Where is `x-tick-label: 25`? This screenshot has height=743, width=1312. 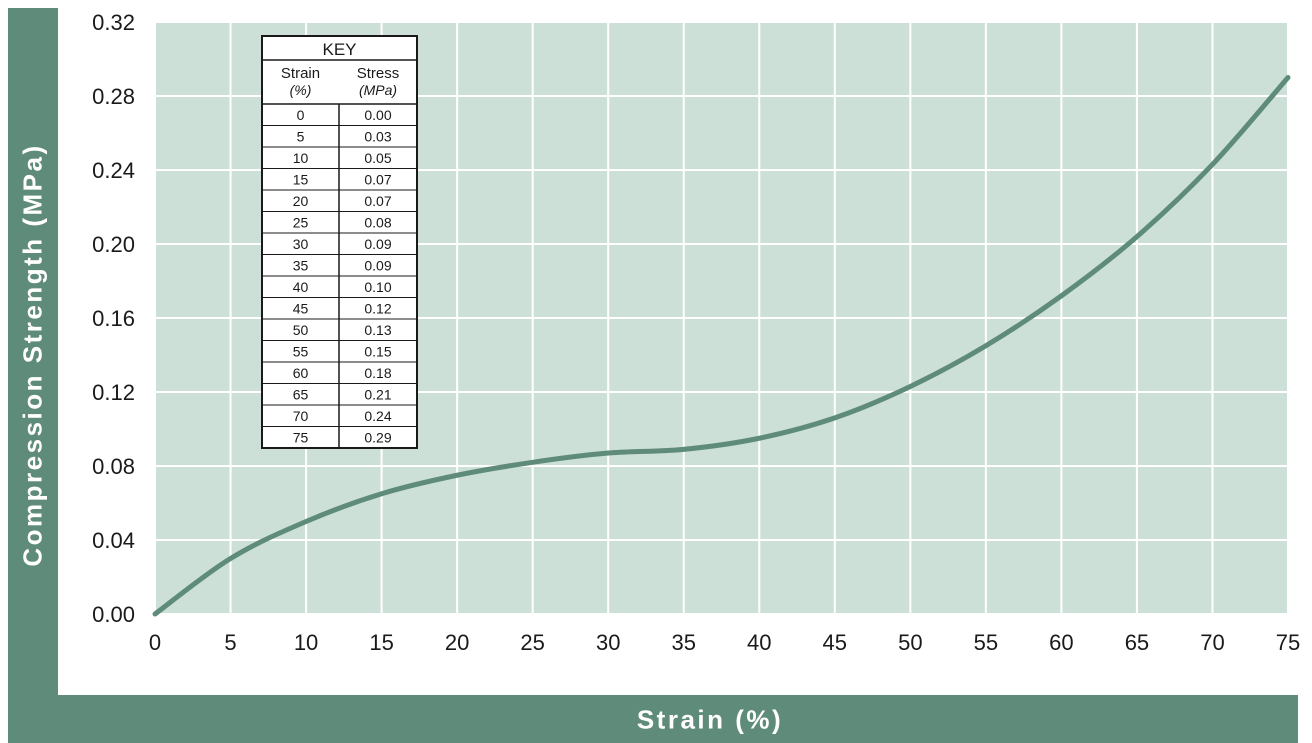 x-tick-label: 25 is located at coordinates (532, 642).